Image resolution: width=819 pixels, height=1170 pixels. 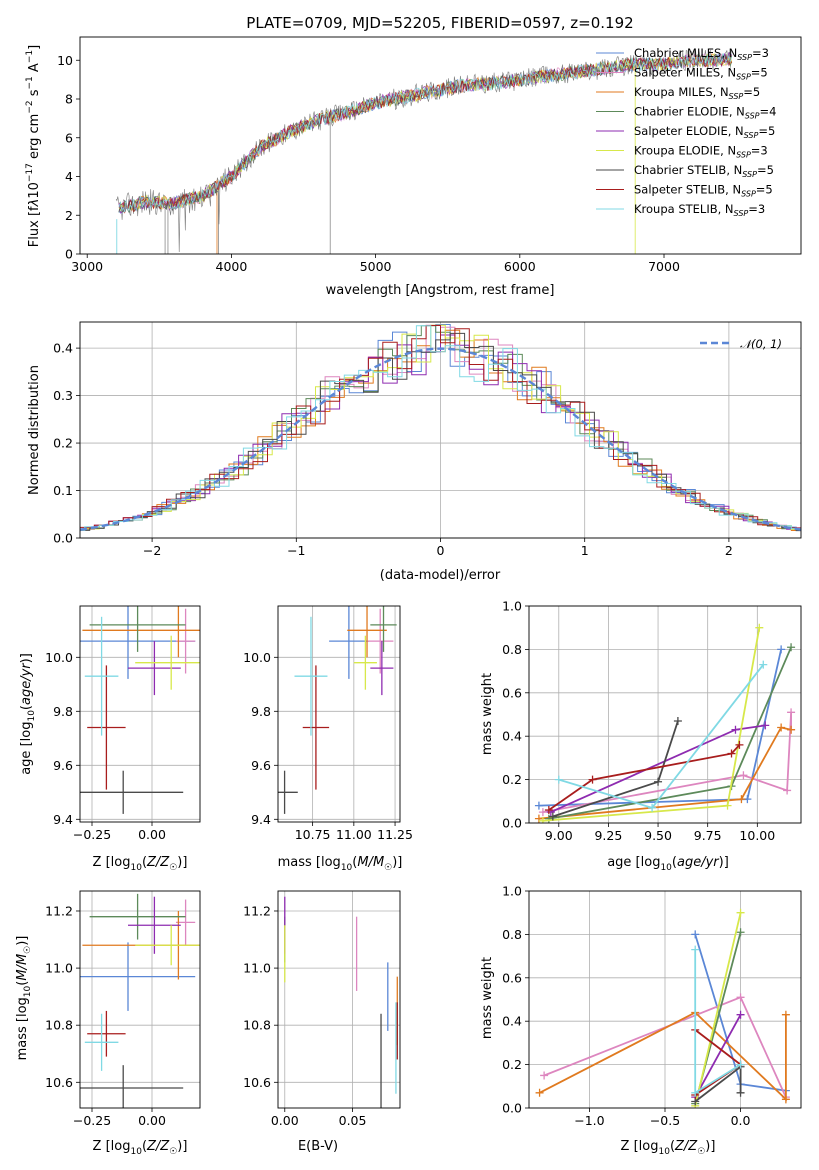 I want to click on x-tick-label: 6000, so click(x=520, y=266).